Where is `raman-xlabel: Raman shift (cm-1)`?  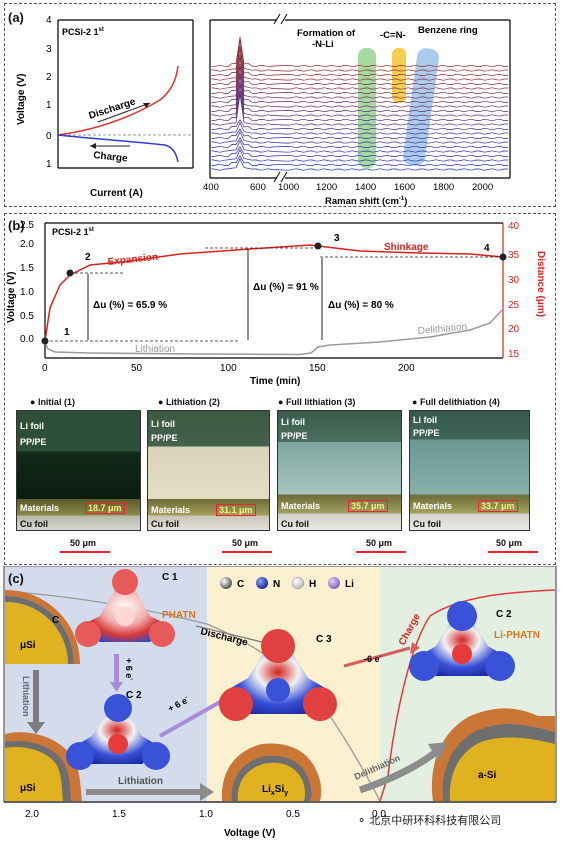 raman-xlabel: Raman shift (cm-1) is located at coordinates (366, 201).